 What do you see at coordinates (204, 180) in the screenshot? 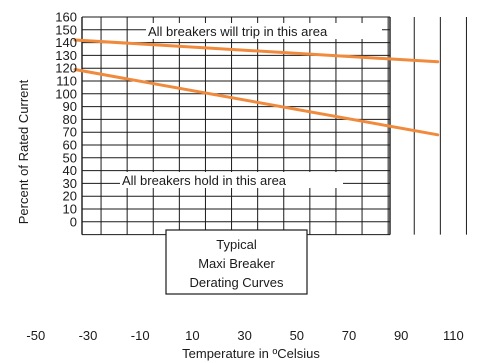
I see `hold-annotation: All breakers hold in this area` at bounding box center [204, 180].